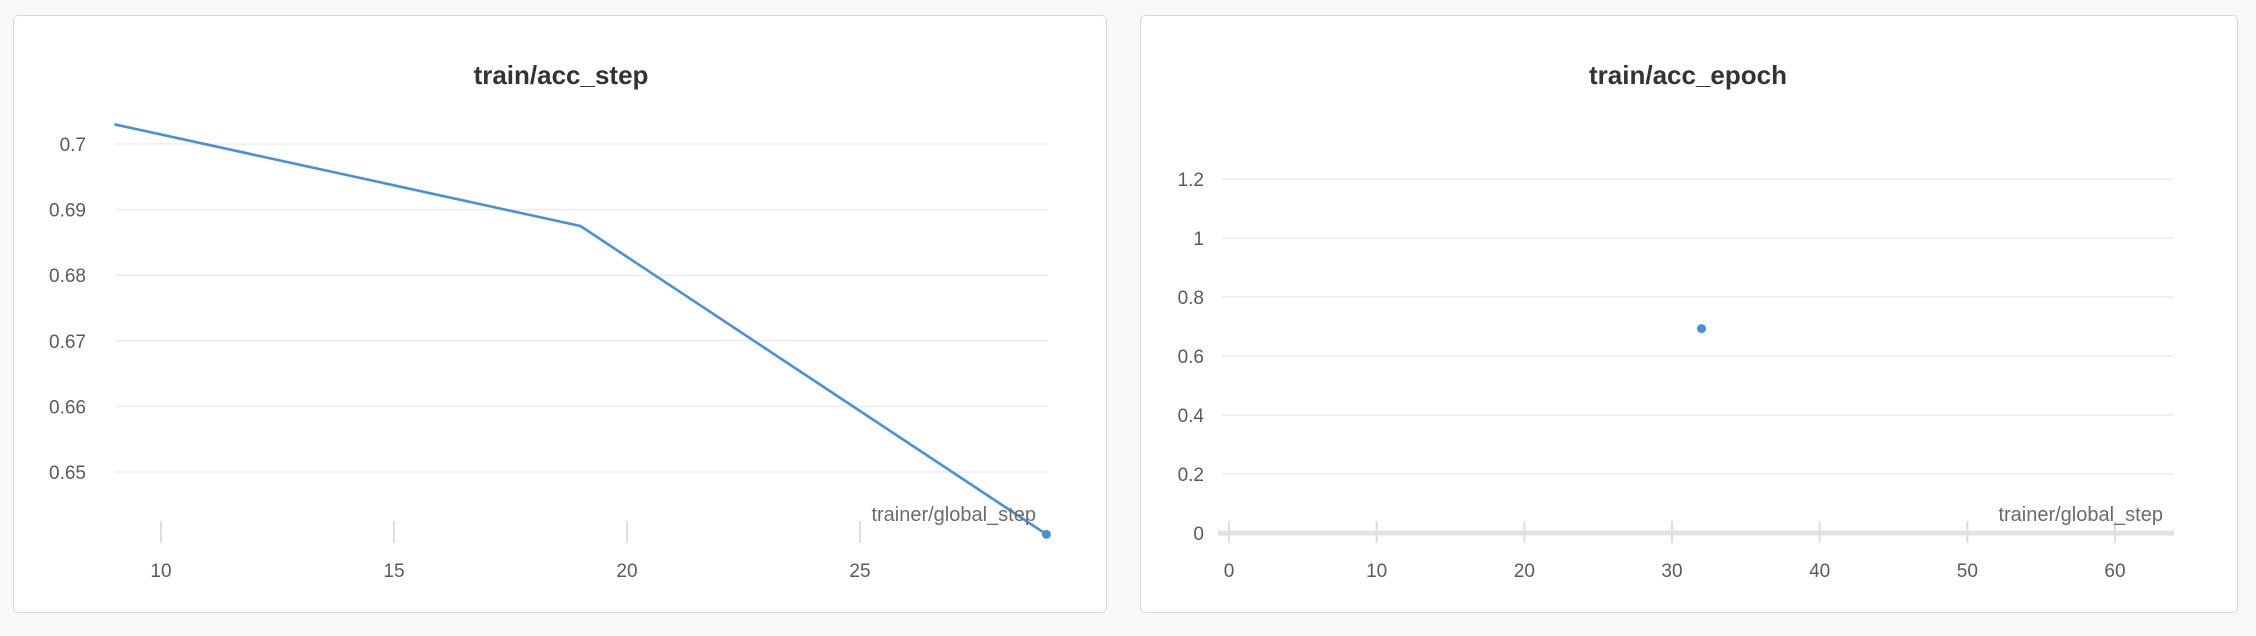 This screenshot has width=2256, height=636. Describe the element at coordinates (1229, 571) in the screenshot. I see `x-tick-label: 0` at that location.